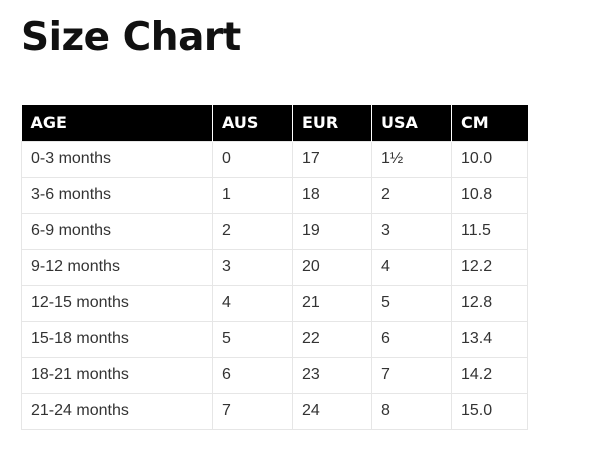  I want to click on cell-cm: 10.0, so click(489, 159).